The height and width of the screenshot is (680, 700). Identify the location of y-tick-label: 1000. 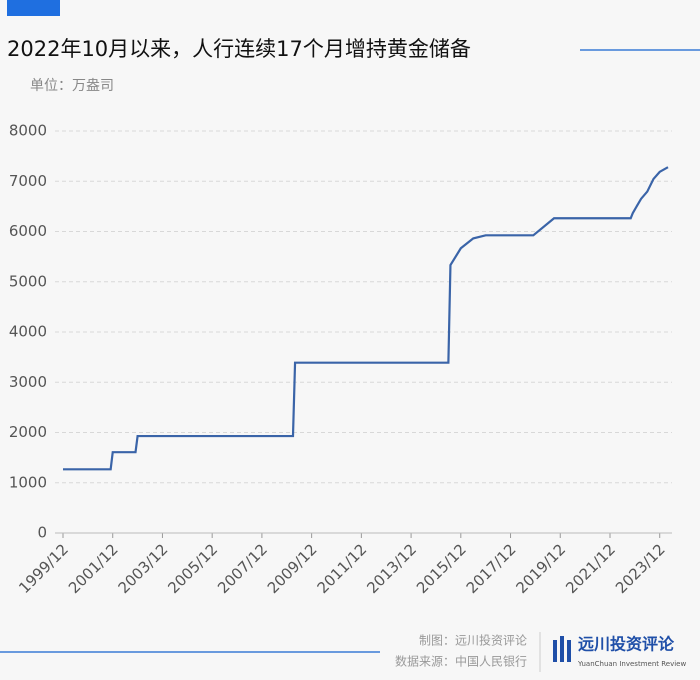
(28, 482).